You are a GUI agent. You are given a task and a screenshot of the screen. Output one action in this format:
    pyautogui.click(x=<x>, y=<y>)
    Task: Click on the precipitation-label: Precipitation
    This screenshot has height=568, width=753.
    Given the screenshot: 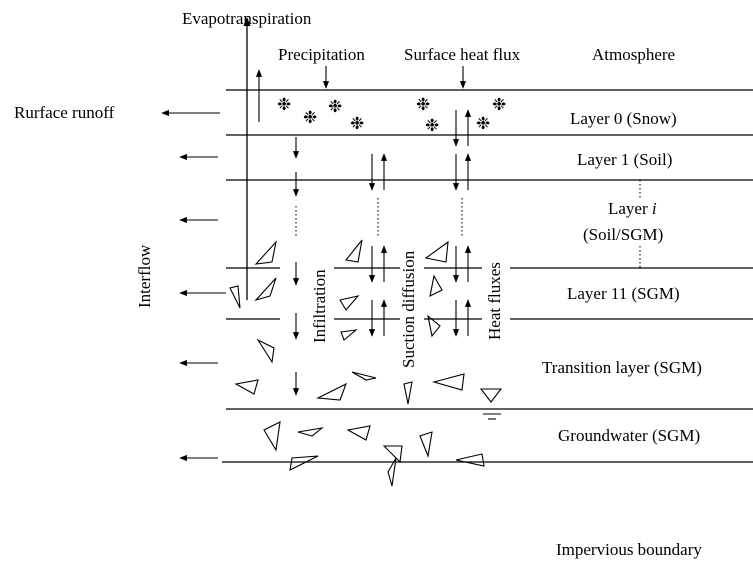 What is the action you would take?
    pyautogui.click(x=321, y=54)
    